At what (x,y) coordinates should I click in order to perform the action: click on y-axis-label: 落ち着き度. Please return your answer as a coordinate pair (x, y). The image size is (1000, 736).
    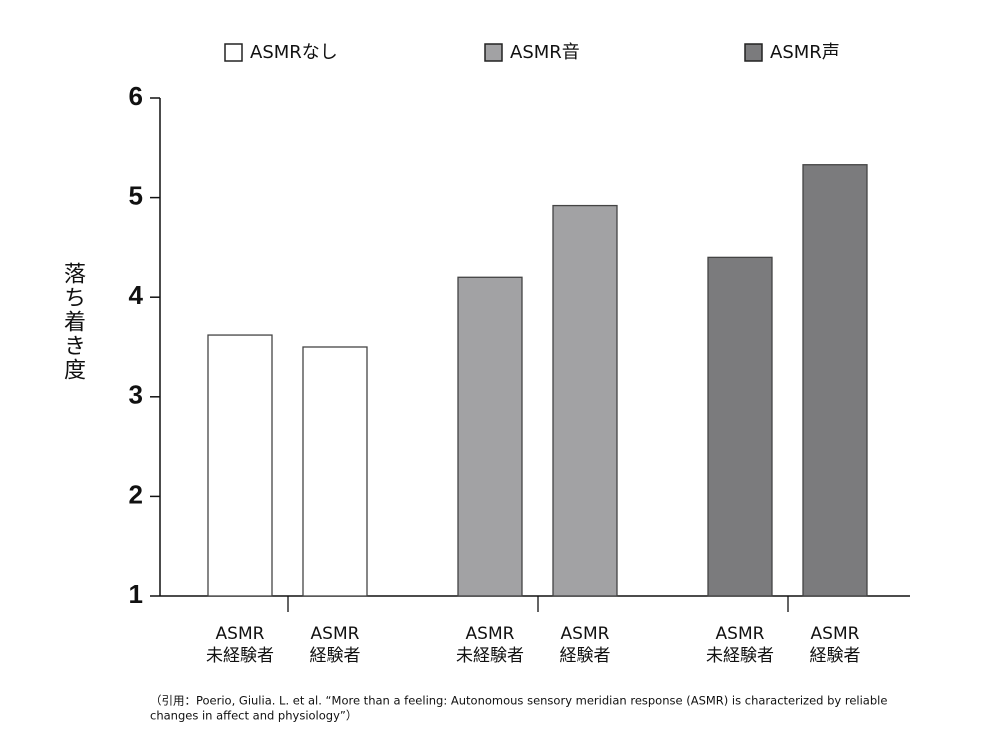
    Looking at the image, I should click on (73, 322).